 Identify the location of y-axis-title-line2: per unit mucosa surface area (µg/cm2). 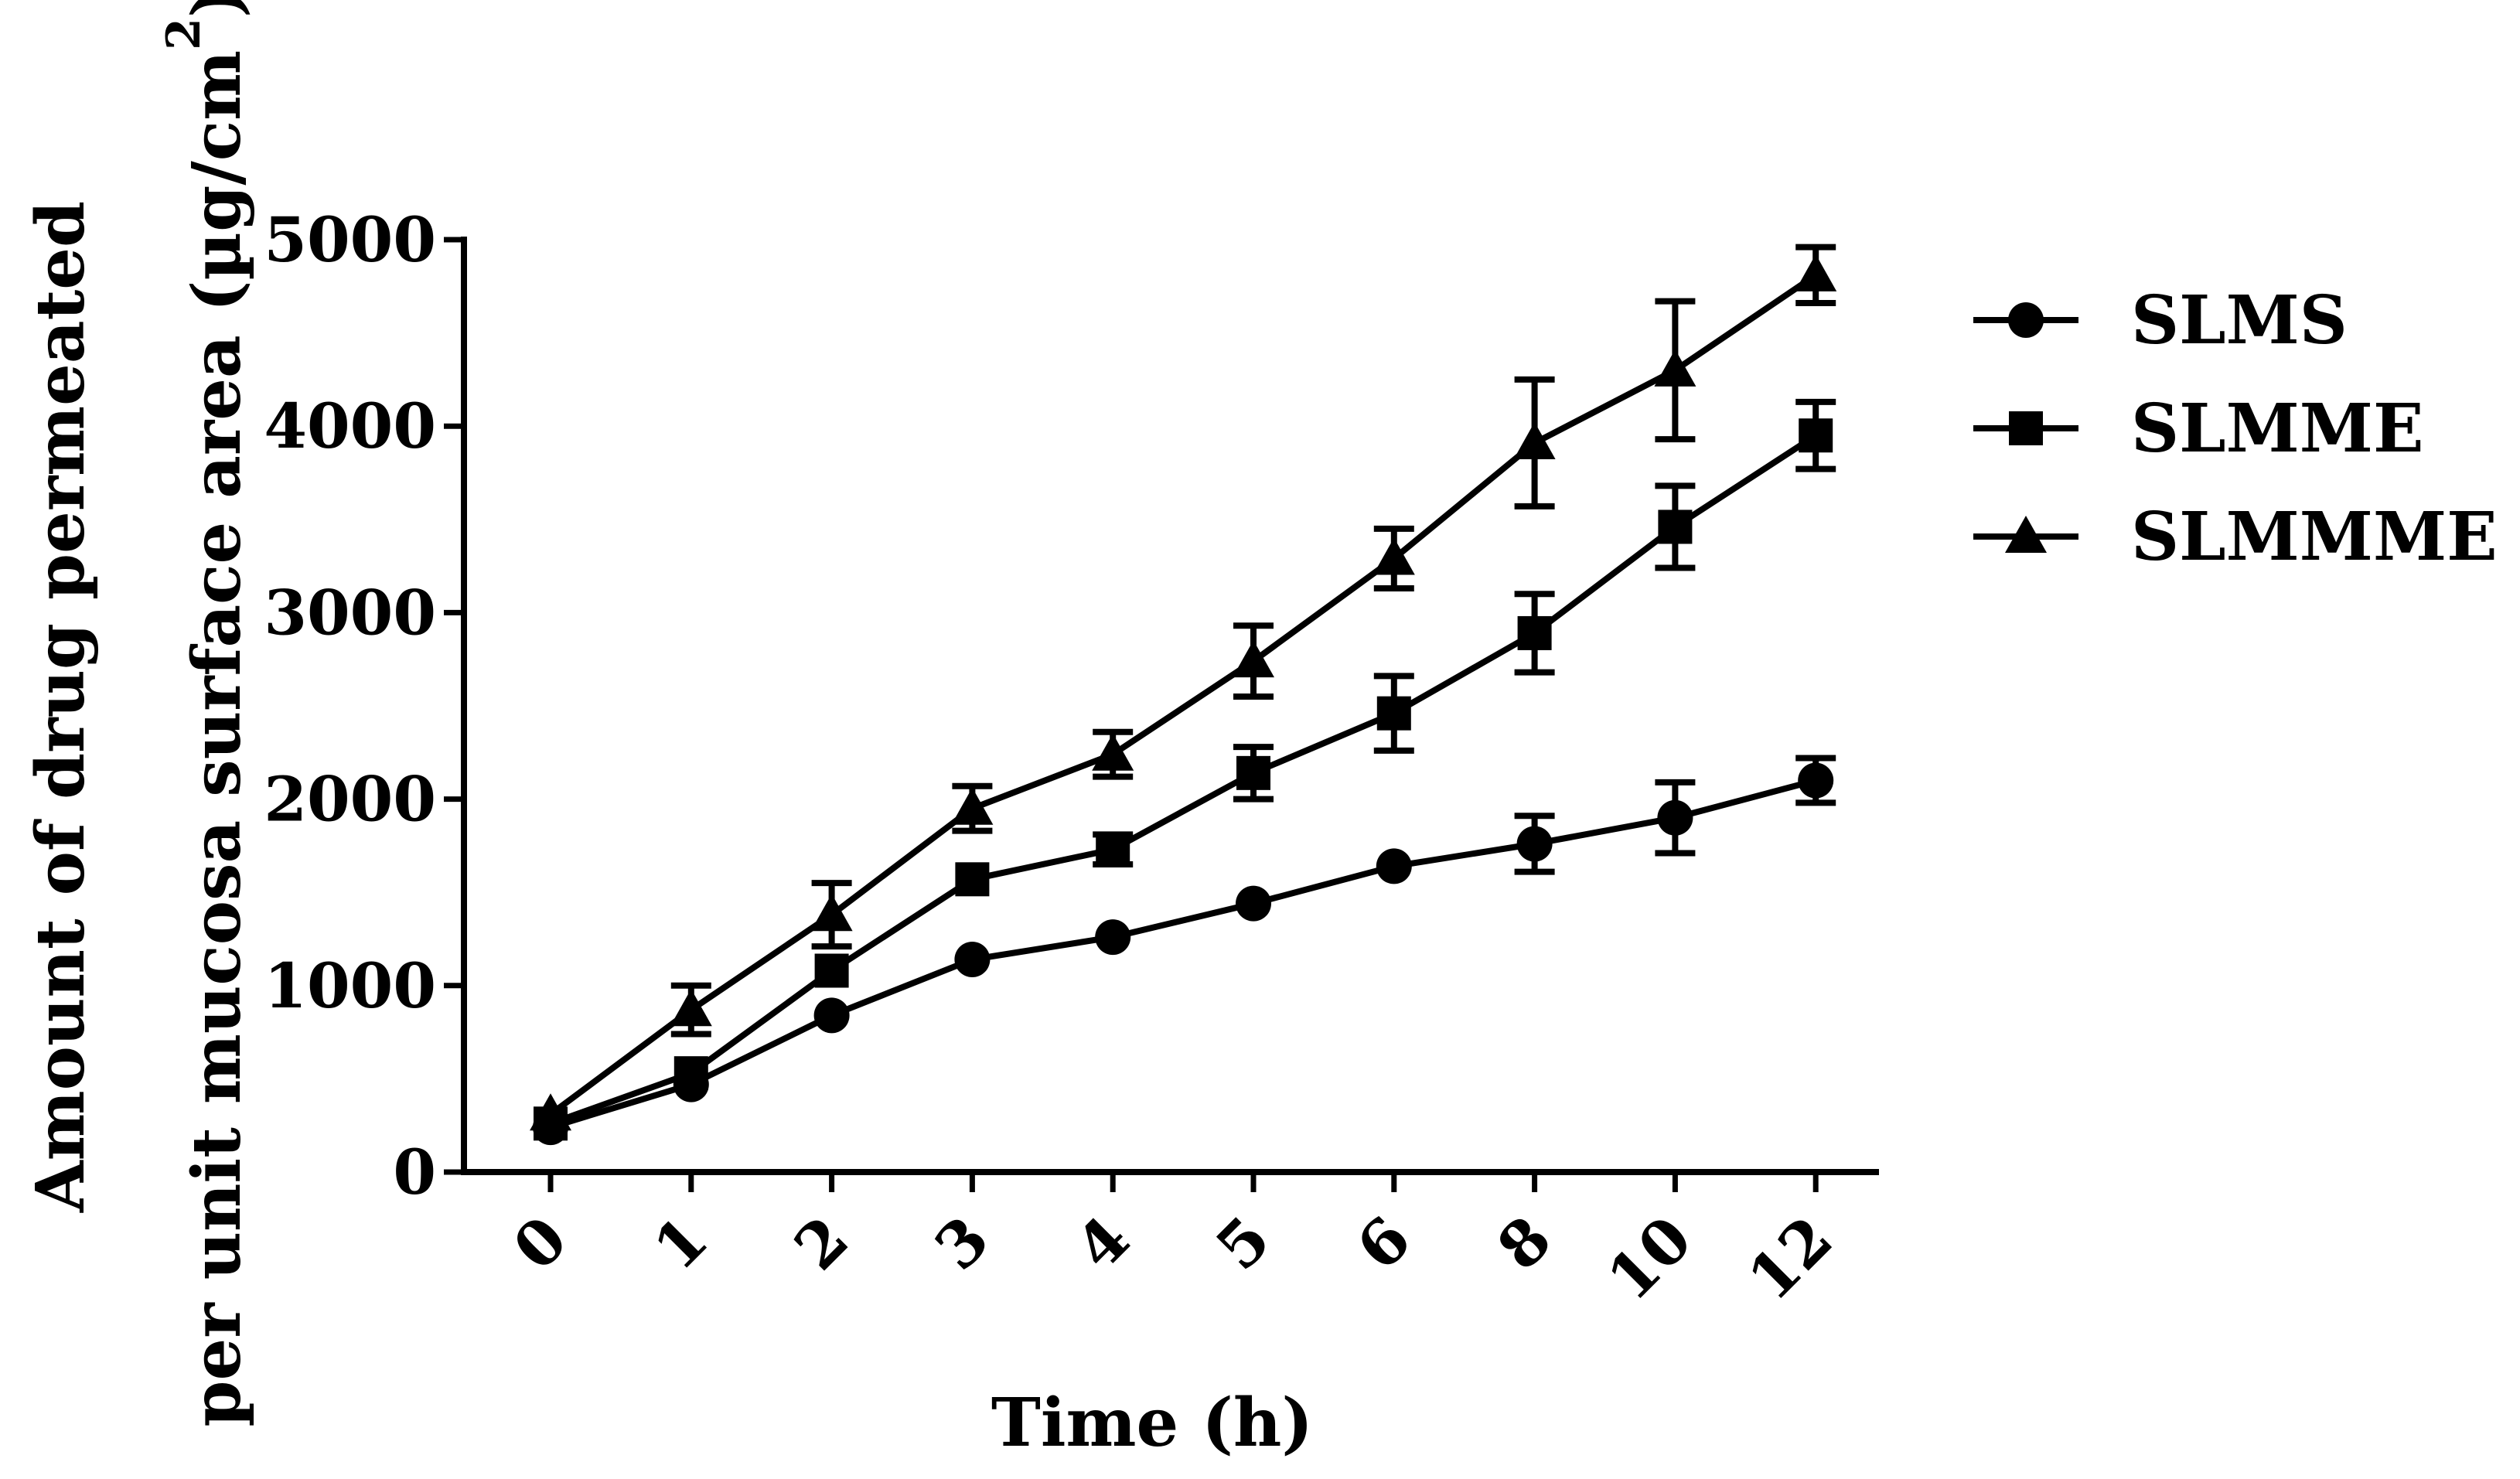
(206, 713).